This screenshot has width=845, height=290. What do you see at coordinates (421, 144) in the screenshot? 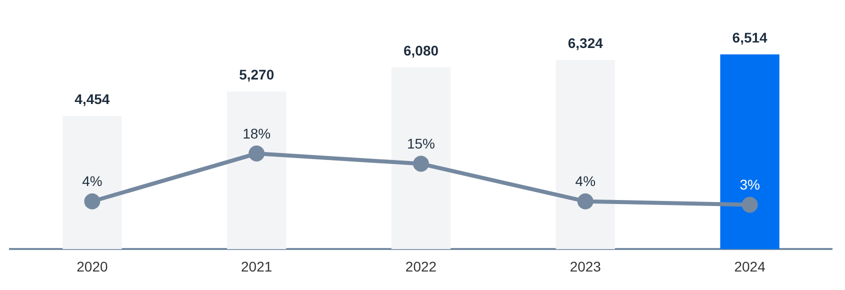
I see `data-label: 15%` at bounding box center [421, 144].